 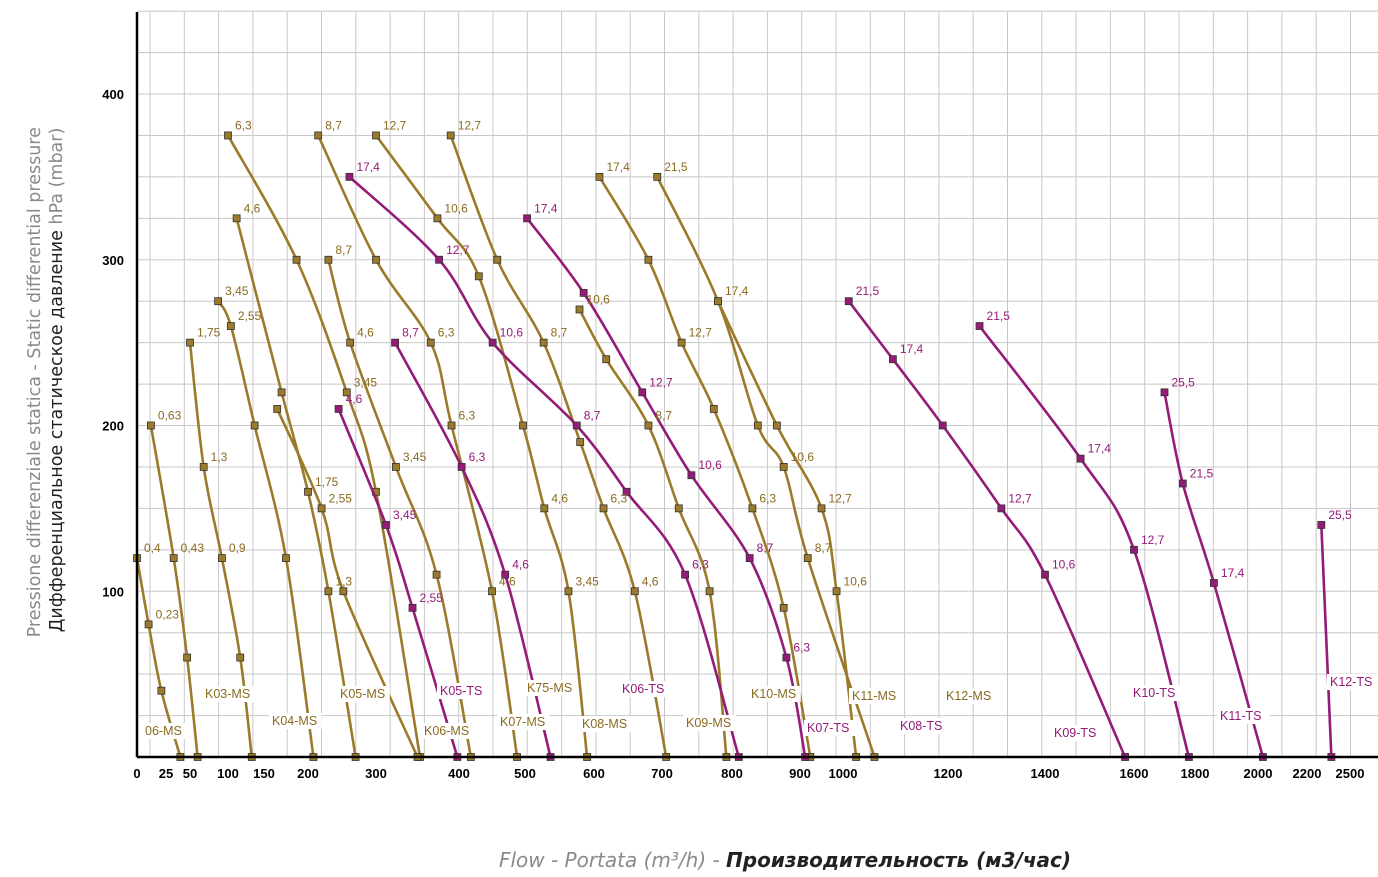 I want to click on series-label: K03-MS, so click(x=227, y=694).